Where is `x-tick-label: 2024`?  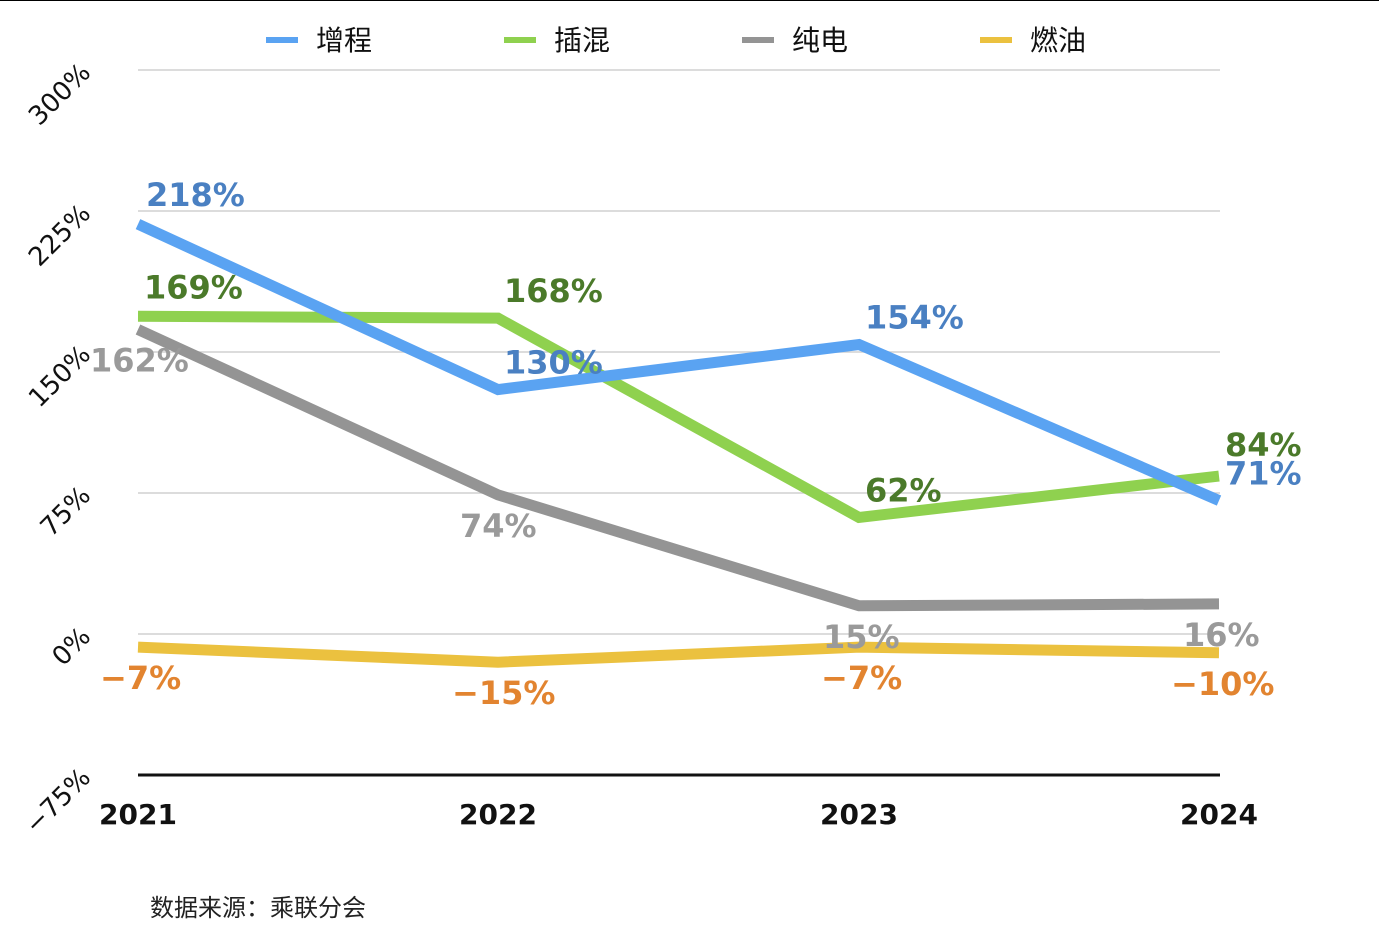
x-tick-label: 2024 is located at coordinates (1219, 814).